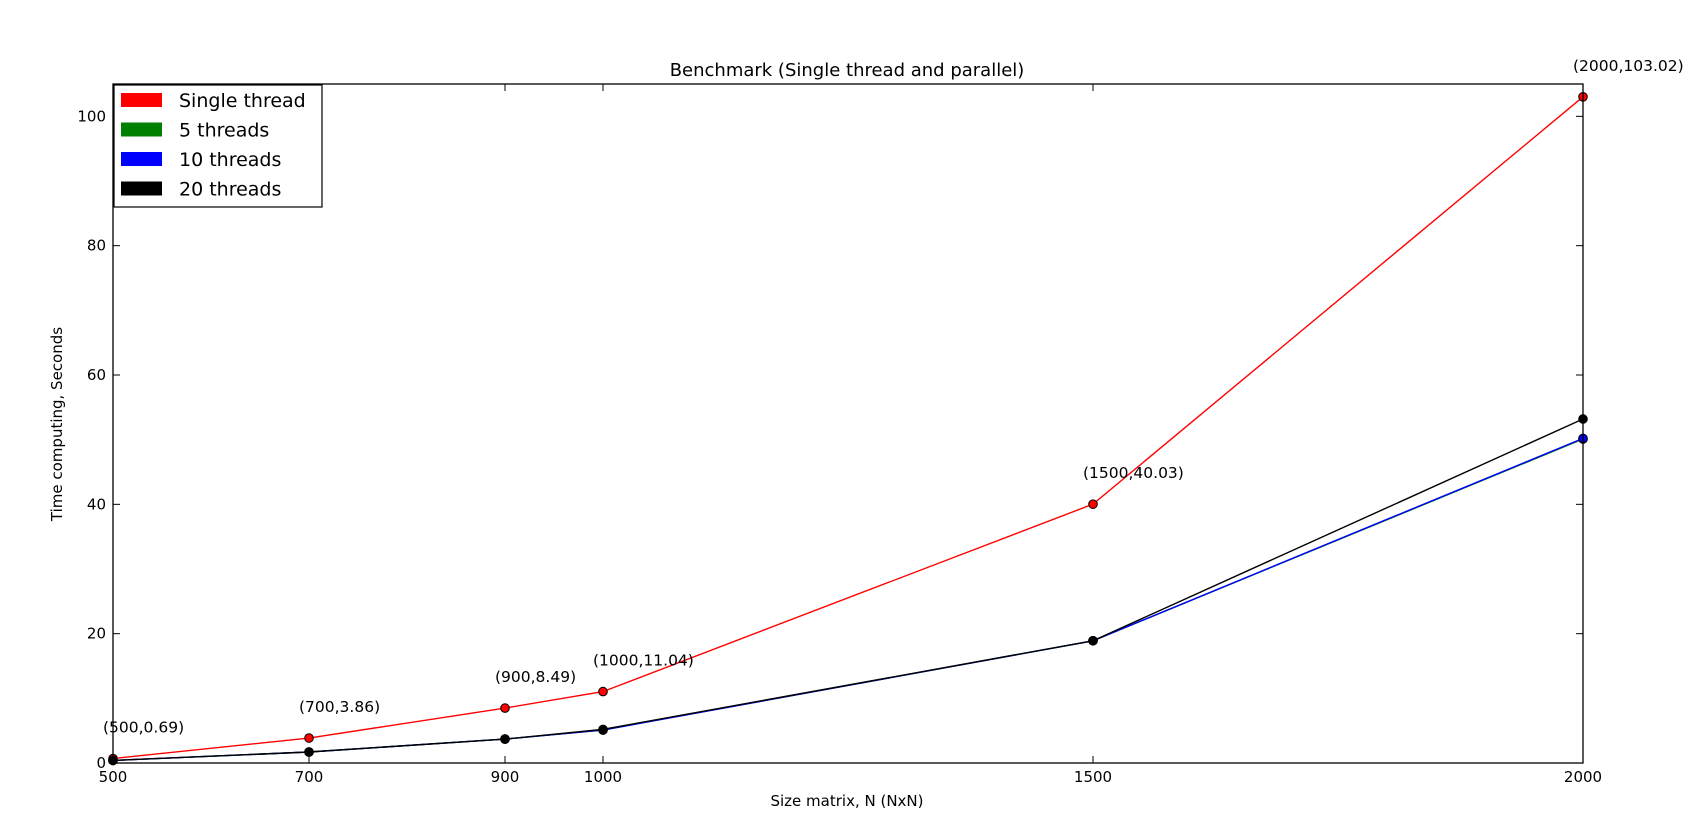 The width and height of the screenshot is (1707, 838). Describe the element at coordinates (242, 101) in the screenshot. I see `legend-label: Single thread` at that location.